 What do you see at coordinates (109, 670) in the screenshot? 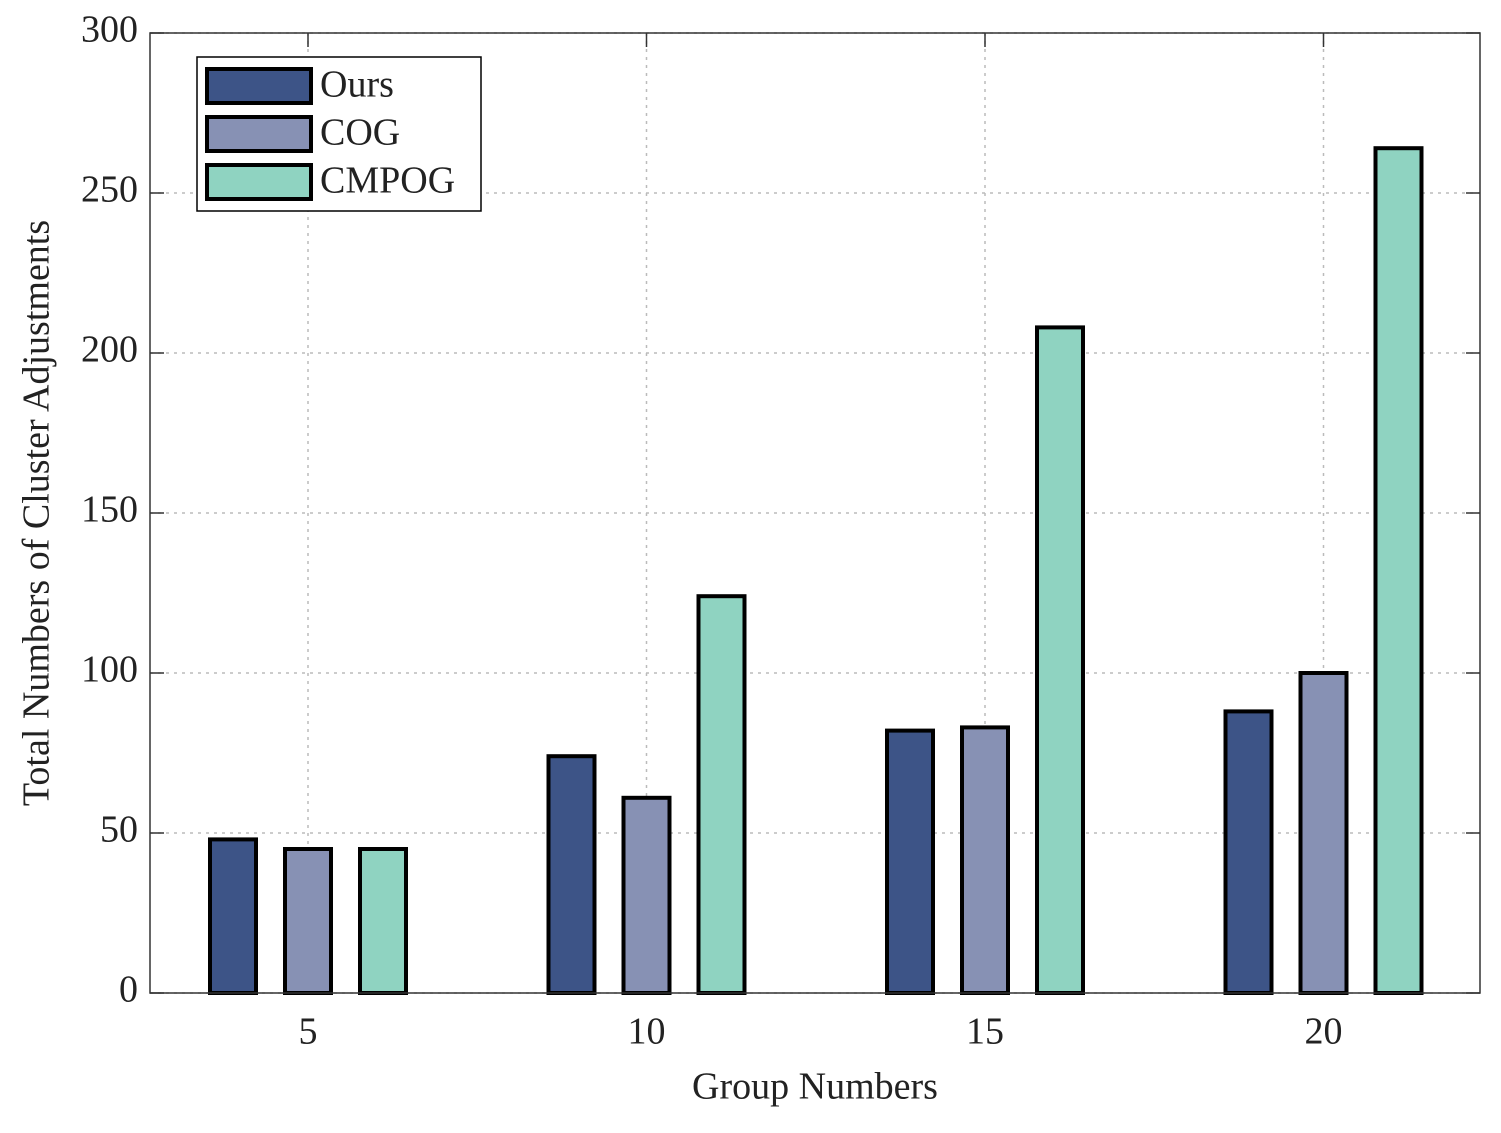
I see `y-tick-label: 100` at bounding box center [109, 670].